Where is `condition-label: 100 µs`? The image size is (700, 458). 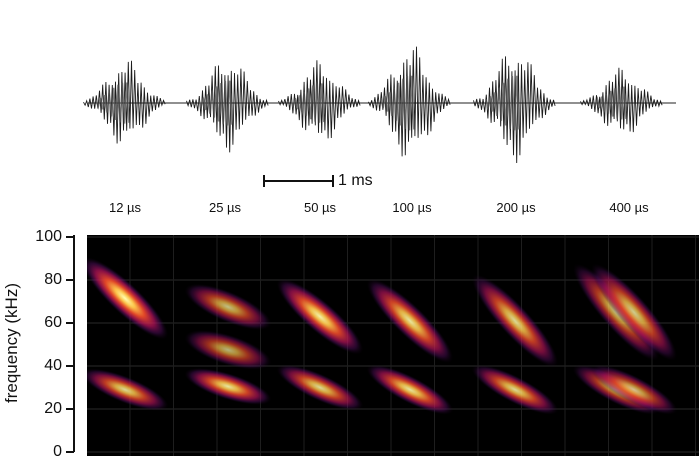
condition-label: 100 µs is located at coordinates (412, 207).